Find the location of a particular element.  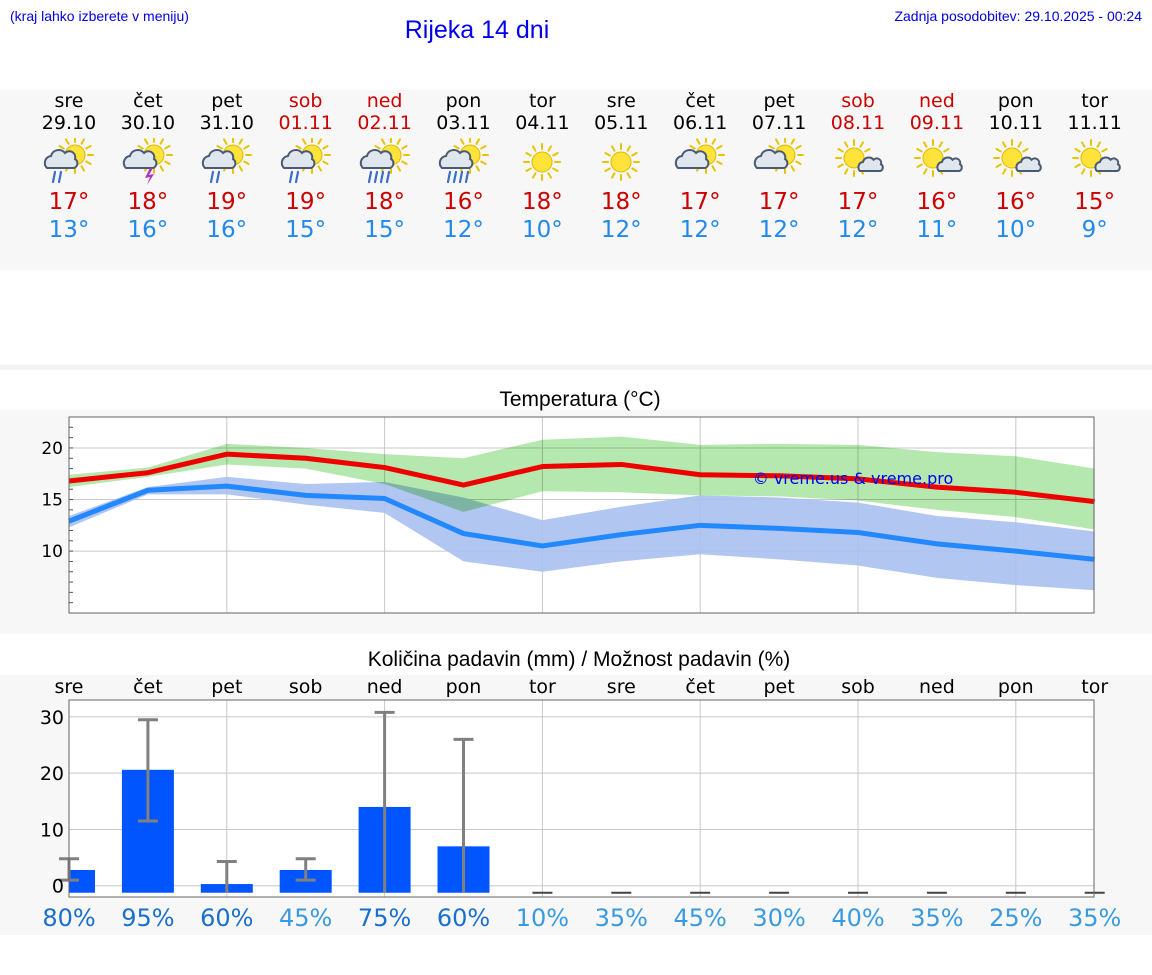

day-column: pon 03.11 16° 12° is located at coordinates (464, 167).